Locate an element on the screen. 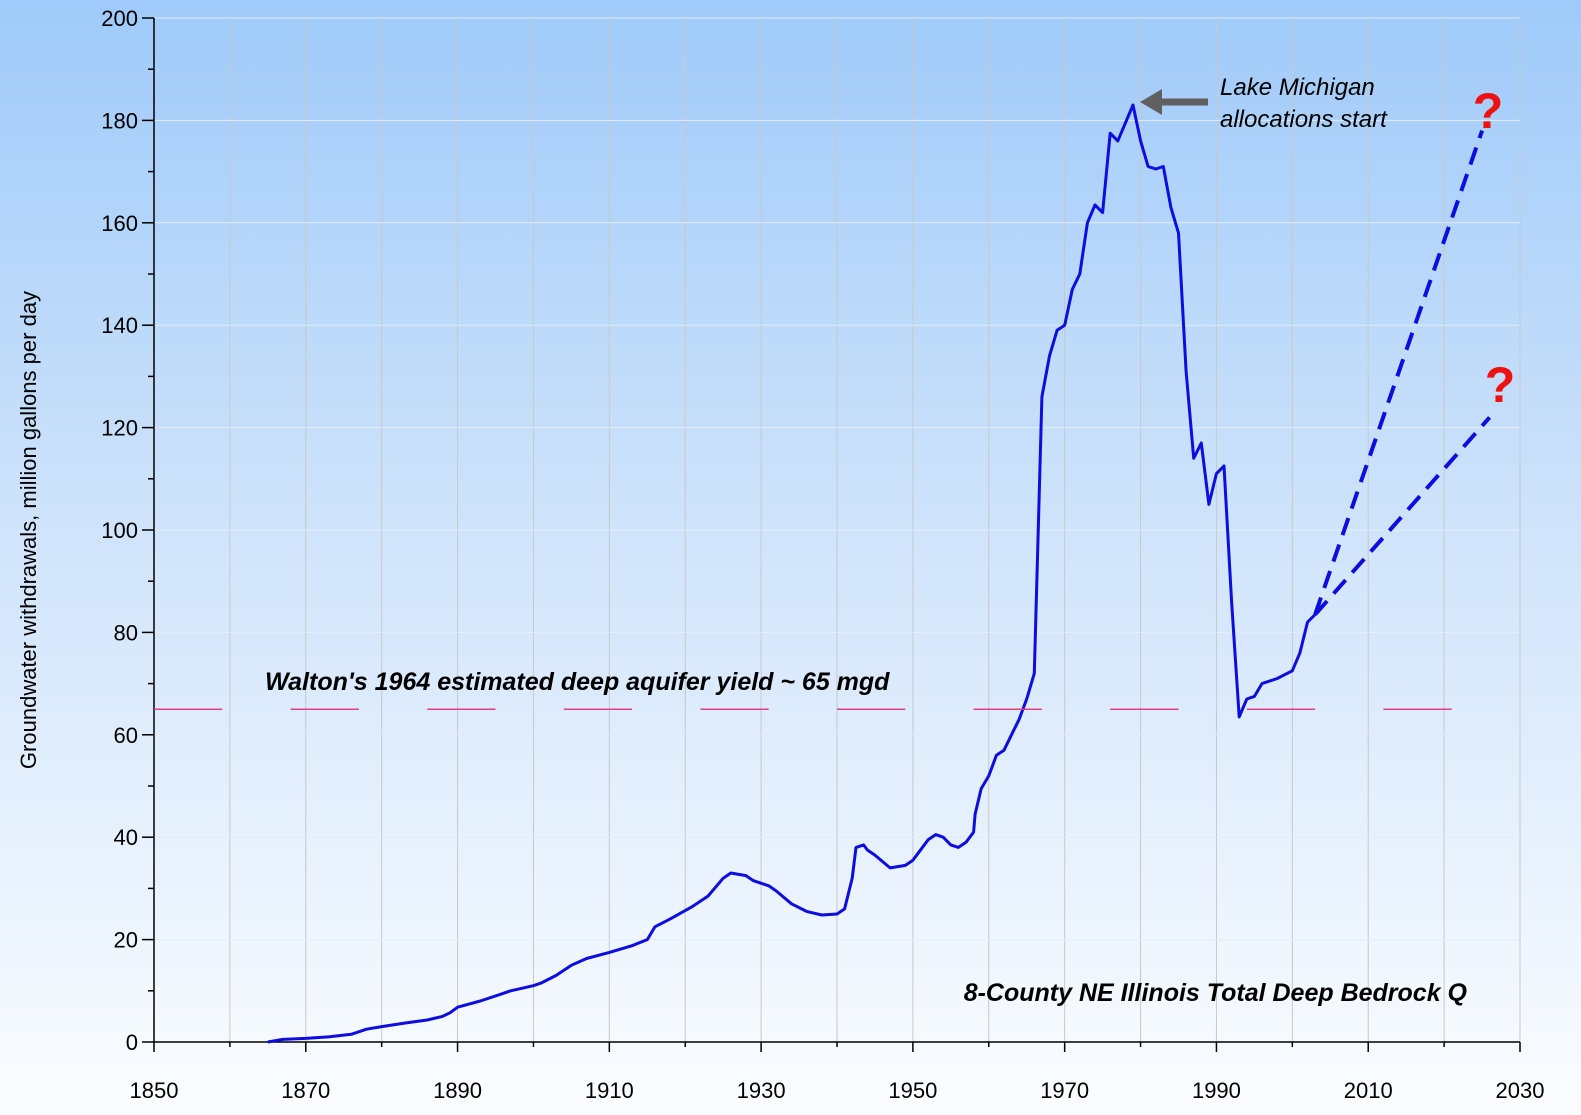 The image size is (1581, 1115). y-tick-label: 80 is located at coordinates (126, 632).